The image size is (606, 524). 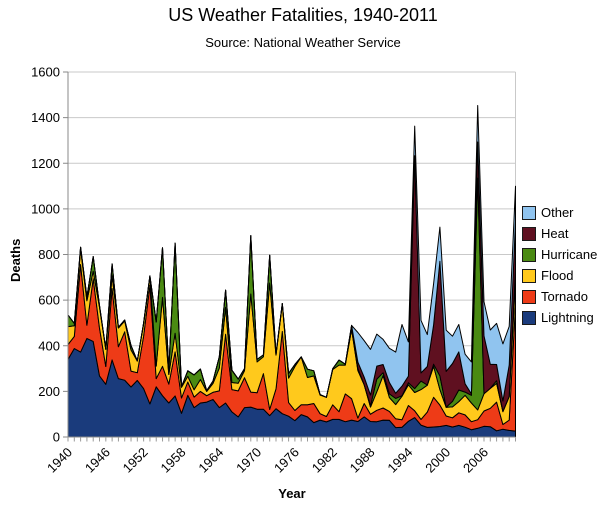 I want to click on x-tick-label-1958: 1958, so click(x=173, y=460).